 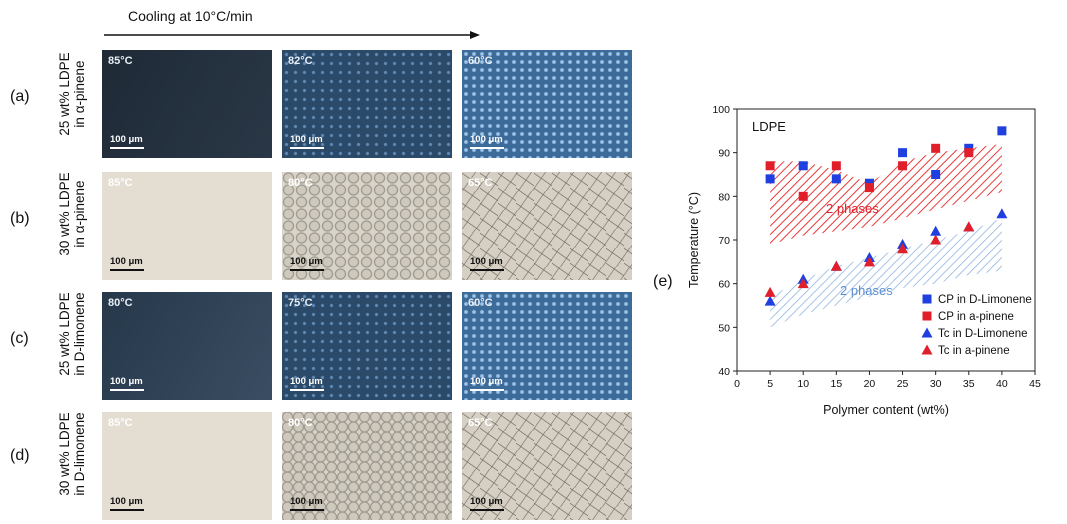 I want to click on y-tick-label: 80, so click(x=724, y=197).